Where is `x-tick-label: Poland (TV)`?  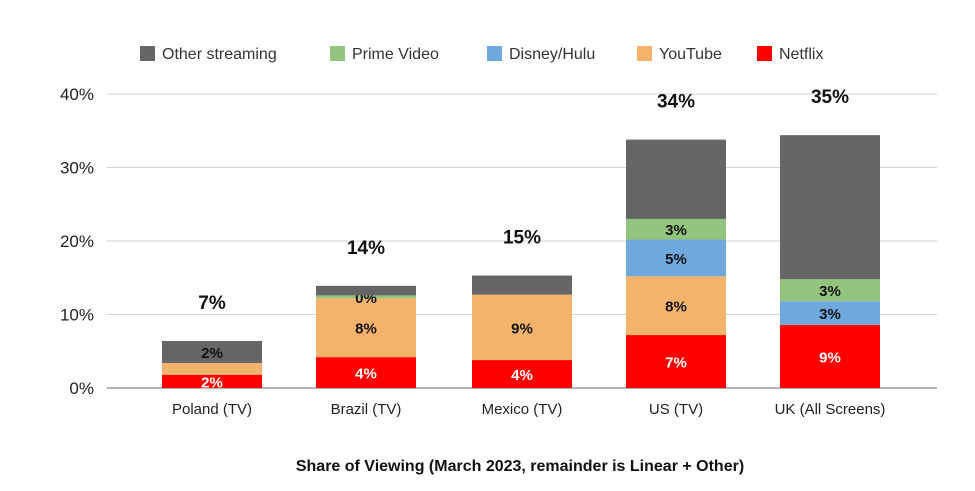
x-tick-label: Poland (TV) is located at coordinates (212, 409).